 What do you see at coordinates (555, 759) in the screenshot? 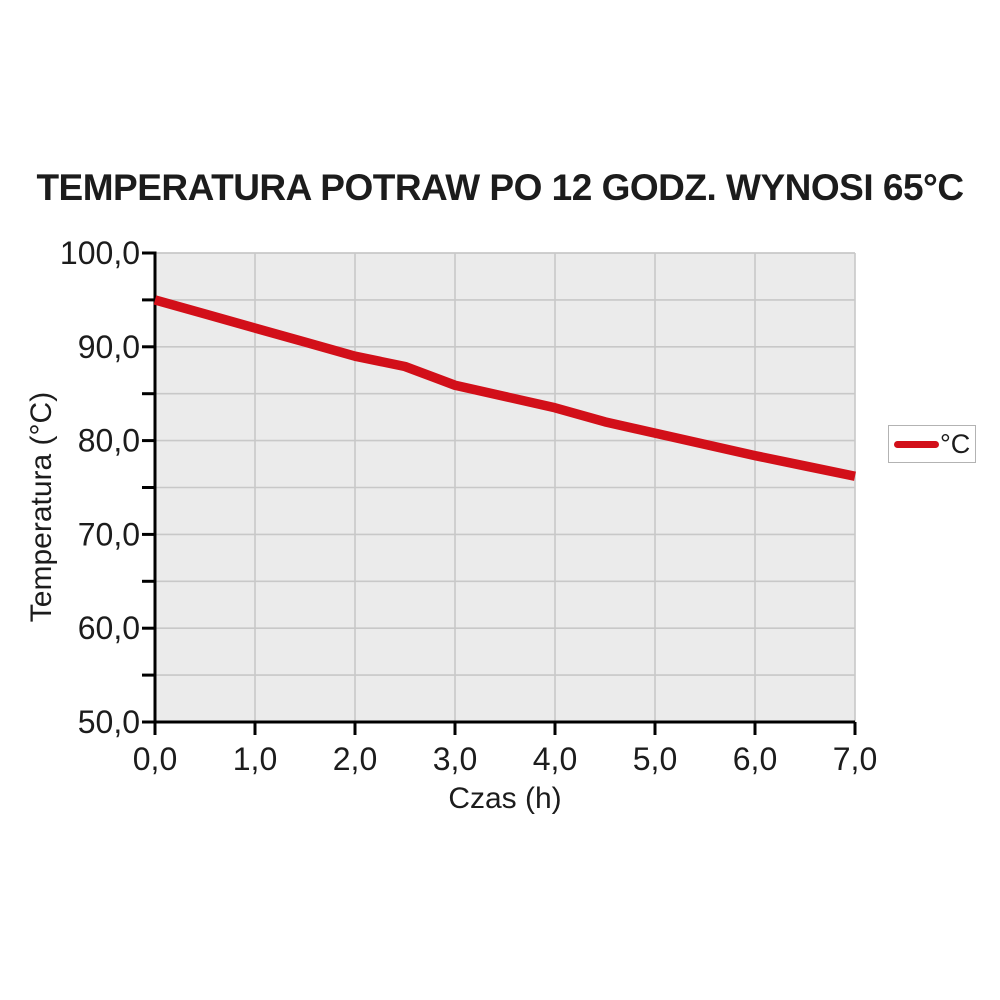
I see `x-tick-label: 4,0` at bounding box center [555, 759].